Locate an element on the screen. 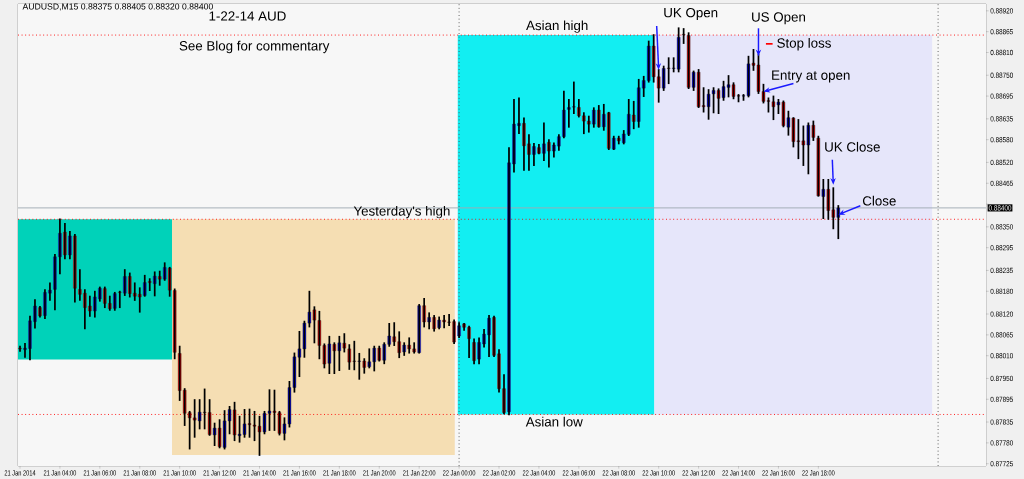 Image resolution: width=1024 pixels, height=479 pixels. ref-line-label: Asian high is located at coordinates (557, 26).